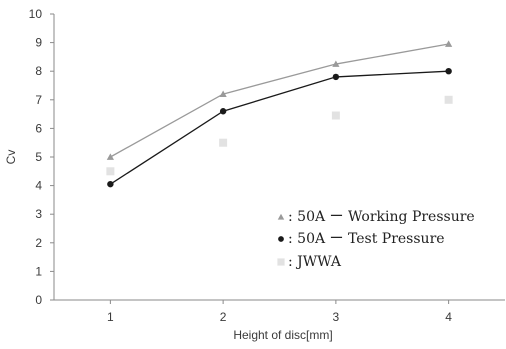  I want to click on y-tick-label: 3, so click(38, 214).